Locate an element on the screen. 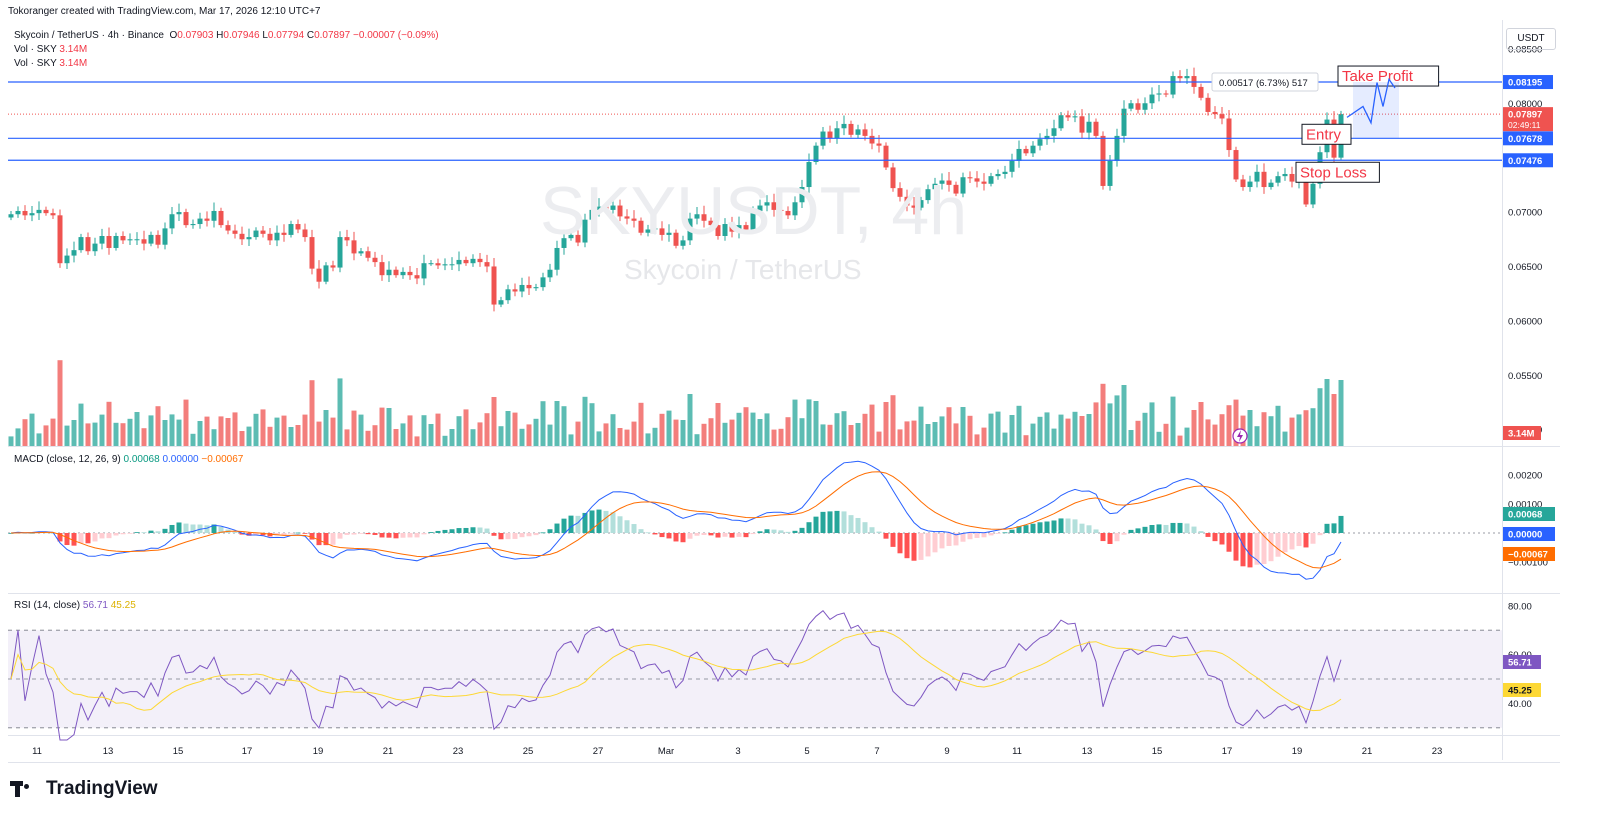 Image resolution: width=1600 pixels, height=832 pixels. volume-legend-2: Vol · SKY 3.14M is located at coordinates (50, 63).